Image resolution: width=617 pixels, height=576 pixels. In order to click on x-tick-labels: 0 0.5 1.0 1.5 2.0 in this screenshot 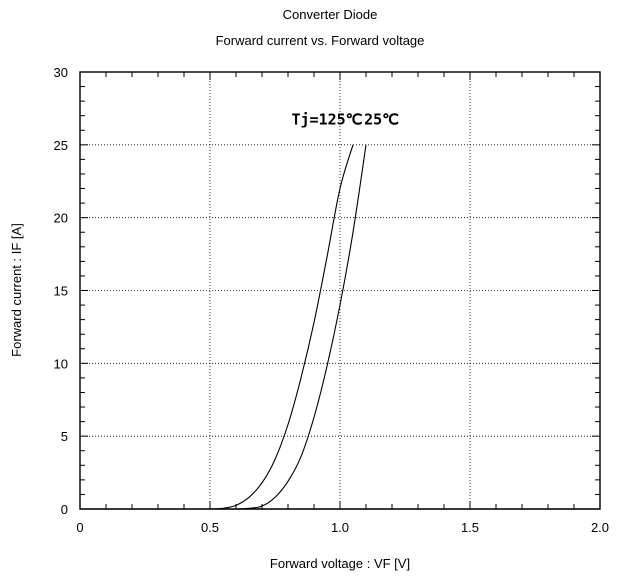, I will do `click(342, 527)`.